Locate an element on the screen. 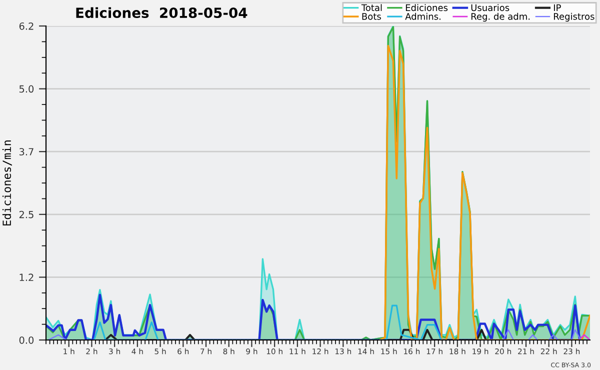  y-tick-label: 6.2 is located at coordinates (26, 26).